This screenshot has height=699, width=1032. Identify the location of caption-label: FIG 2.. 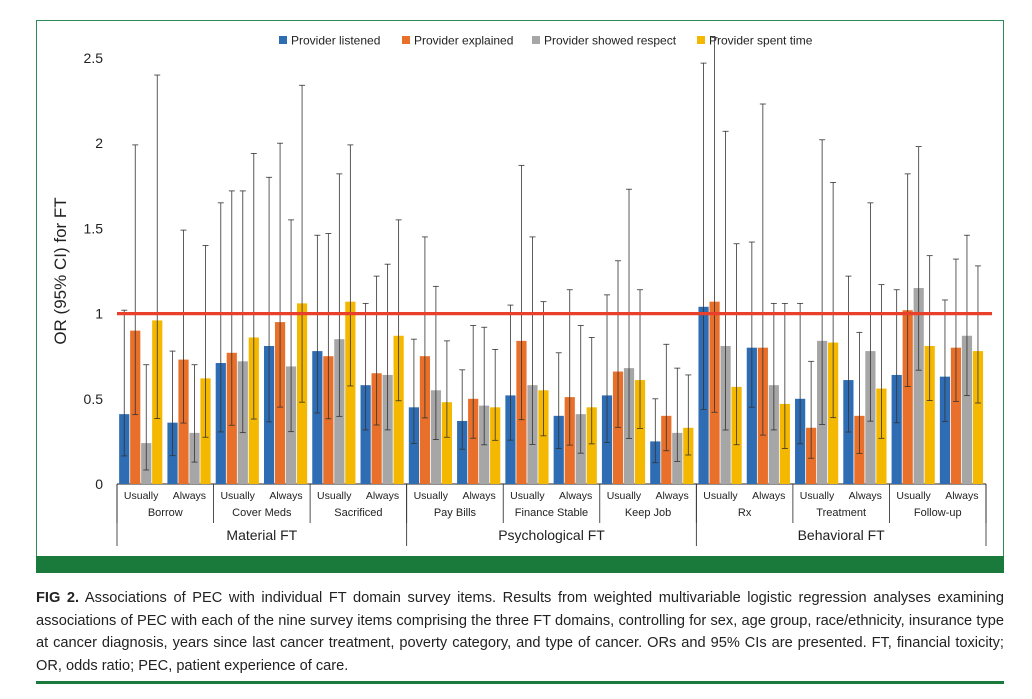
(58, 598).